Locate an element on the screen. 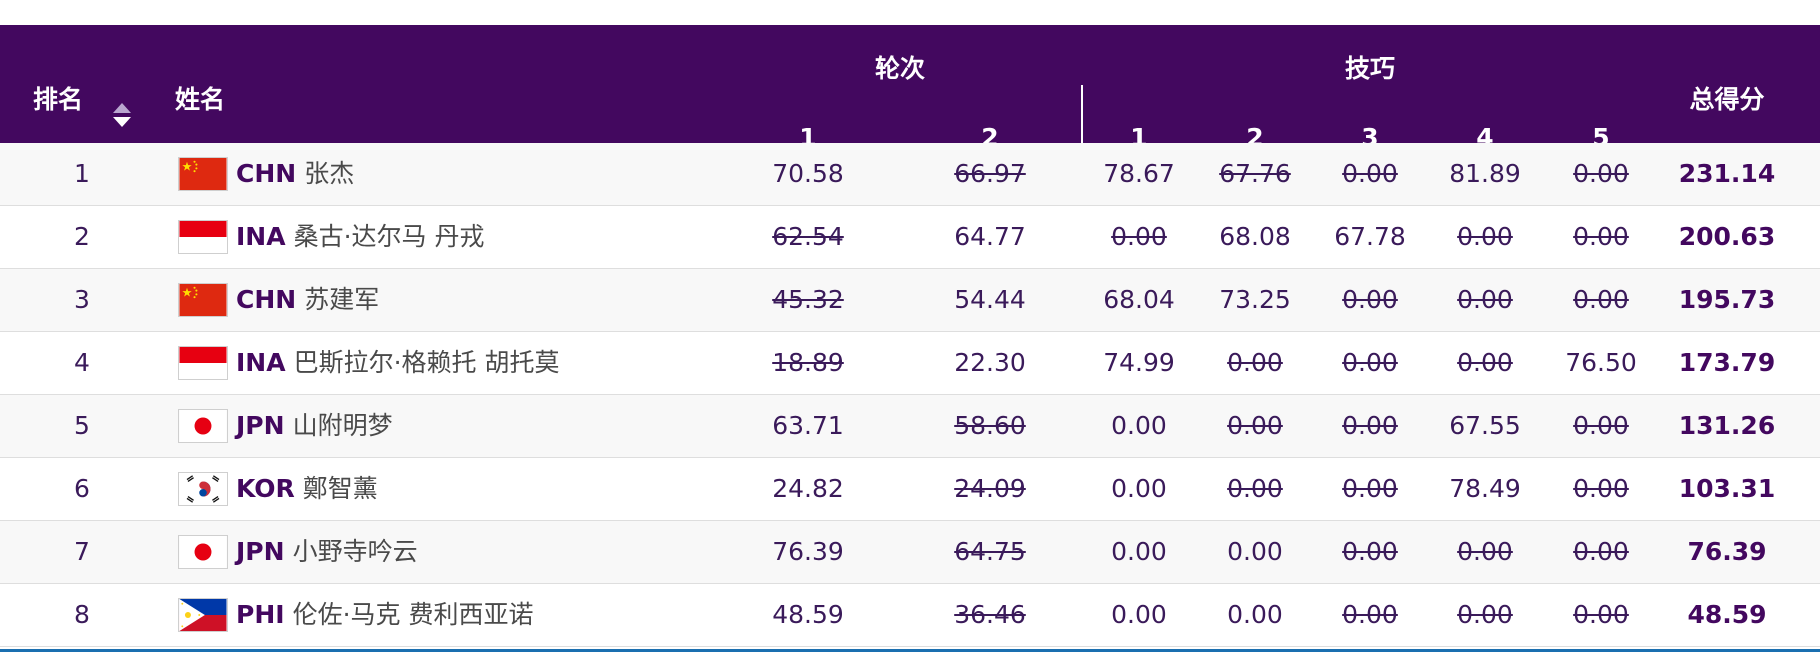 This screenshot has height=672, width=1820. rank-cell: 3 is located at coordinates (82, 299).